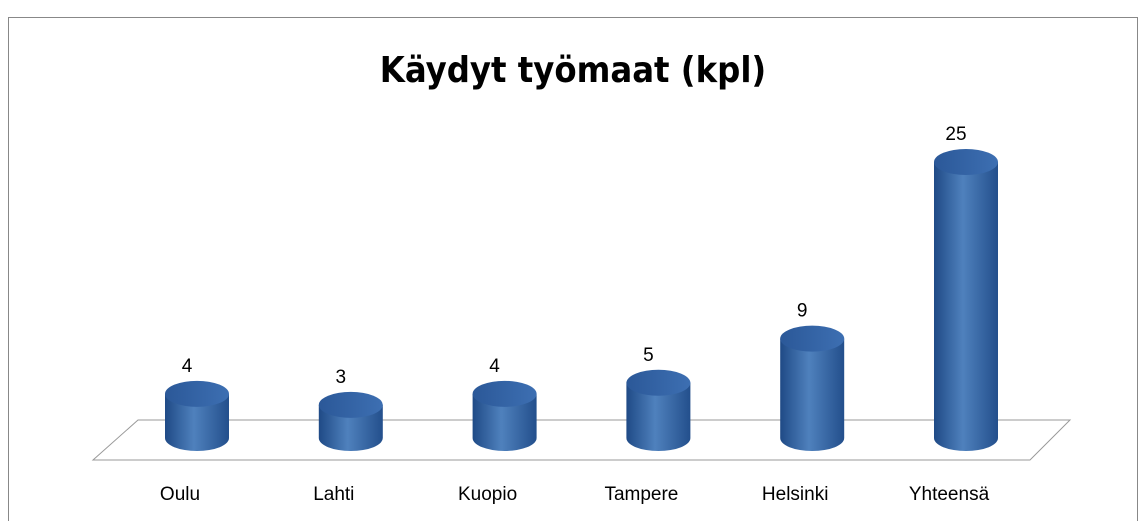  What do you see at coordinates (648, 355) in the screenshot?
I see `data-label: 5` at bounding box center [648, 355].